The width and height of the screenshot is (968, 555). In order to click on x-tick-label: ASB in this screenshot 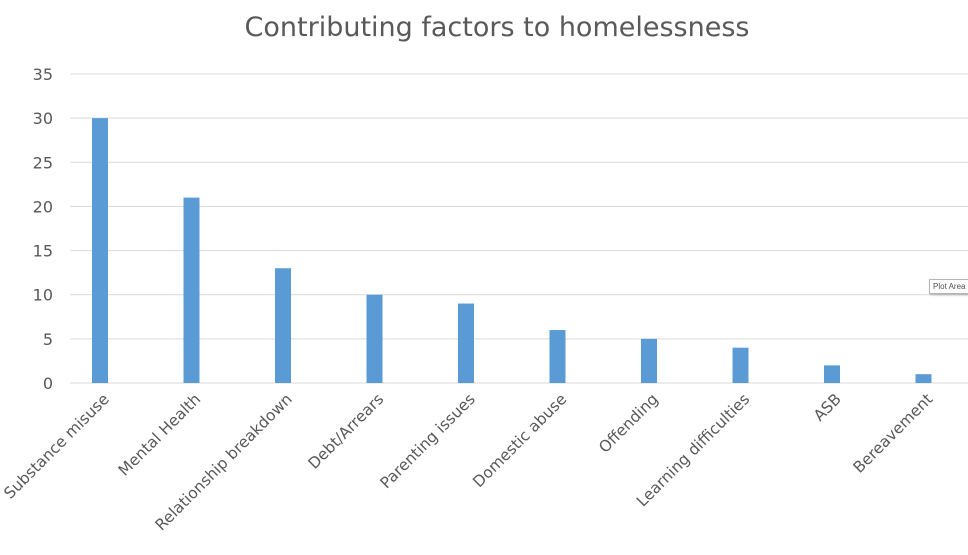, I will do `click(827, 407)`.